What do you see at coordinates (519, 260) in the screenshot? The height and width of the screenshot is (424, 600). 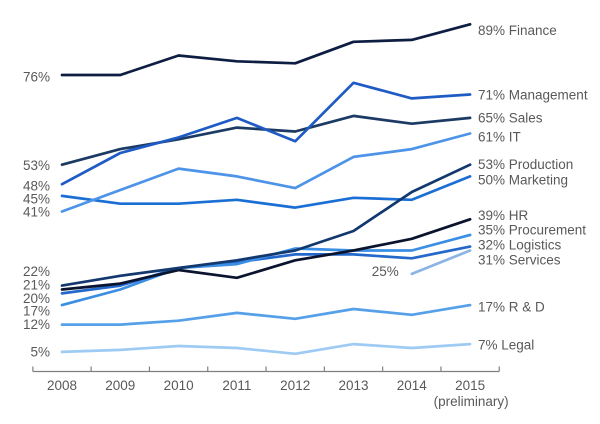 I see `end-label-services: 31% Services` at bounding box center [519, 260].